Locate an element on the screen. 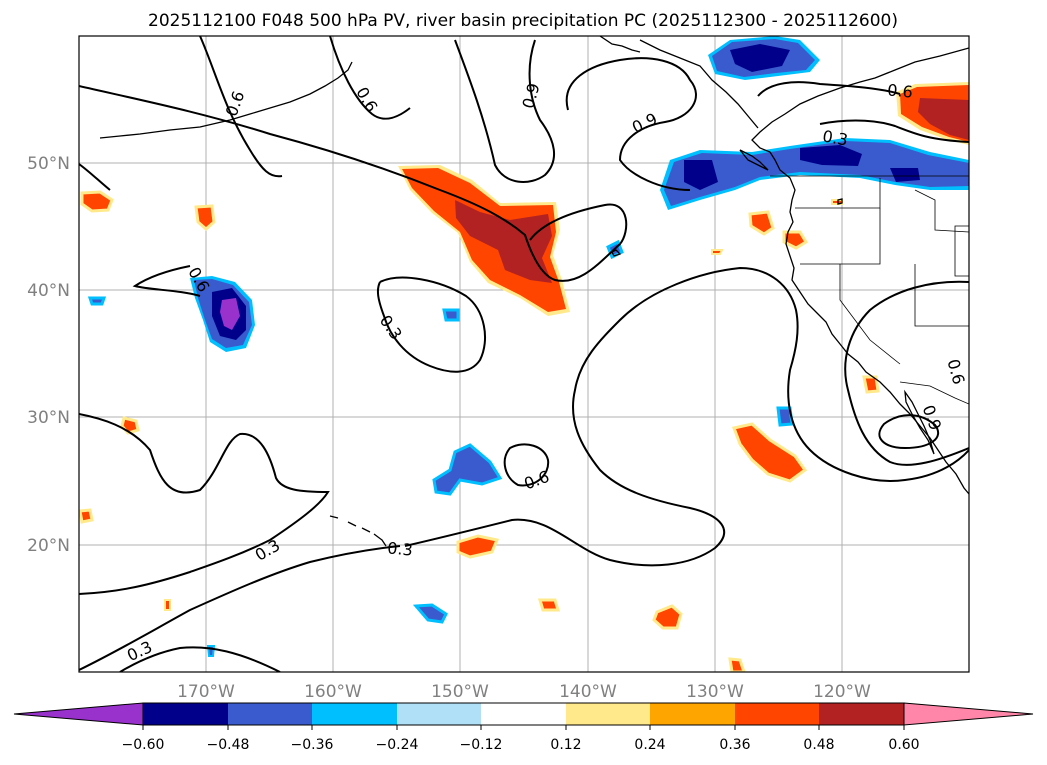 This screenshot has width=1047, height=765. latitude-labels: 50°N 40°N 30°N 20°N is located at coordinates (48, 355).